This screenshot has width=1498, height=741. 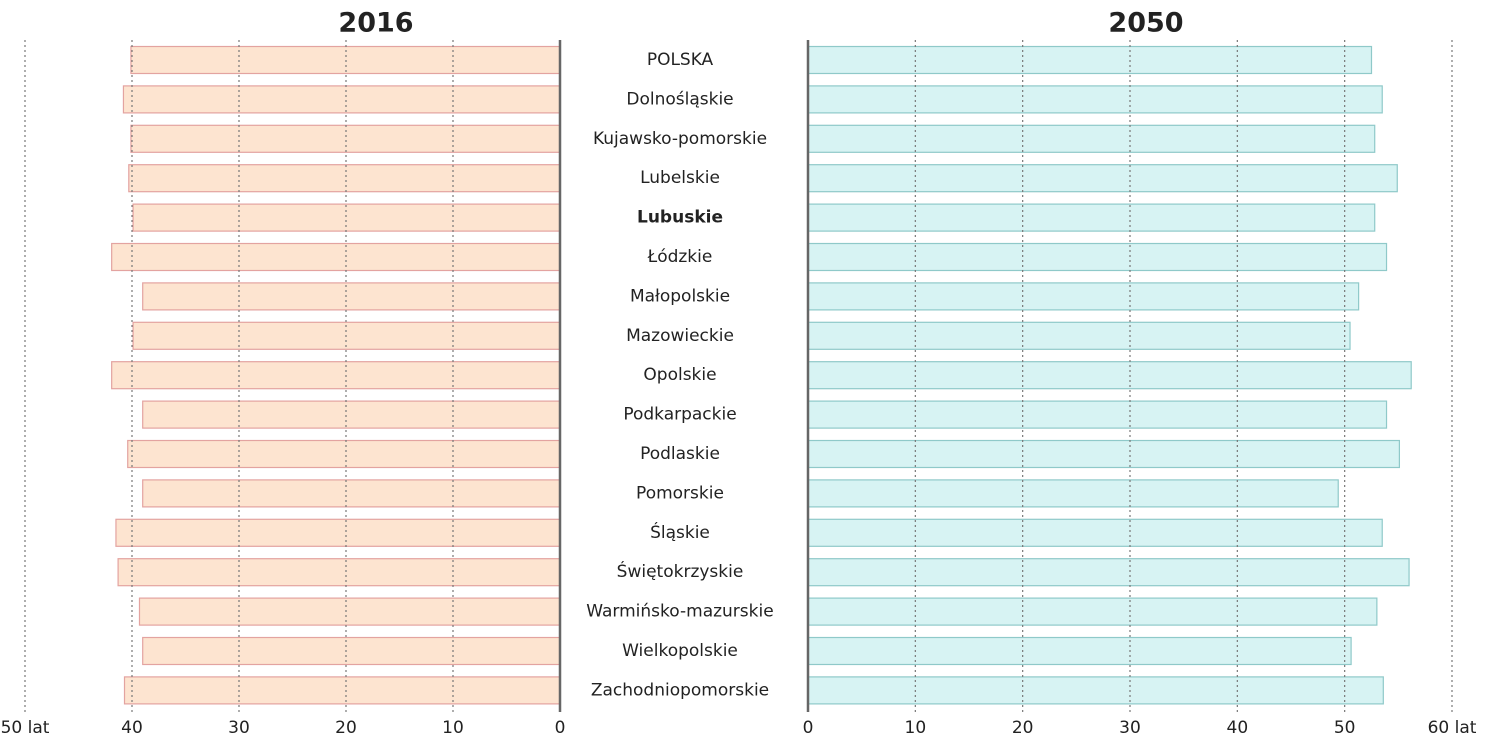 What do you see at coordinates (1452, 728) in the screenshot?
I see `x-tick-label: 60 lat` at bounding box center [1452, 728].